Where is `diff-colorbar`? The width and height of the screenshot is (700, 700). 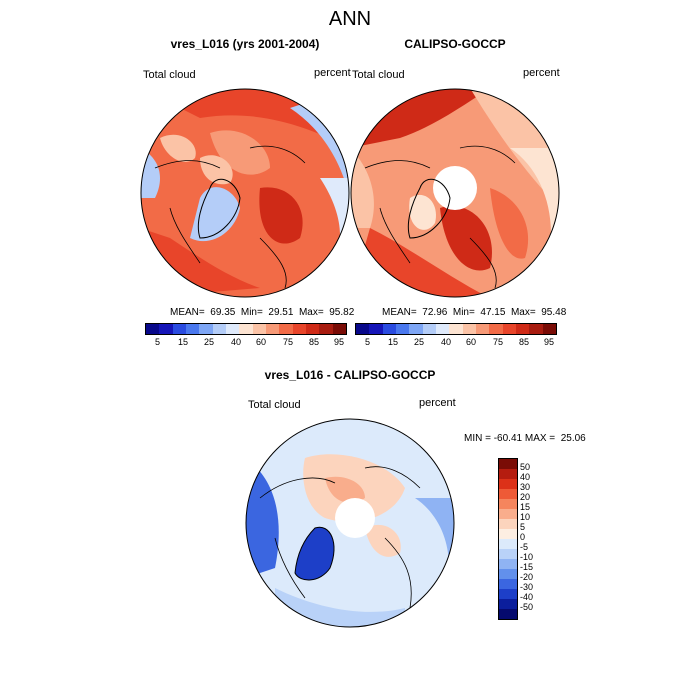
diff-colorbar is located at coordinates (508, 539).